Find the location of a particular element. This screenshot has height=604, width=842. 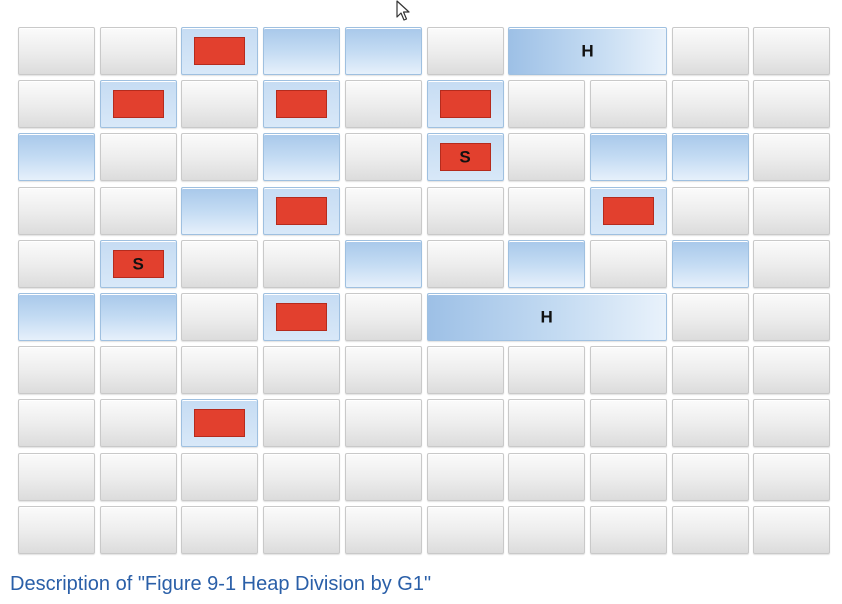

region-type-label: S is located at coordinates (465, 157).